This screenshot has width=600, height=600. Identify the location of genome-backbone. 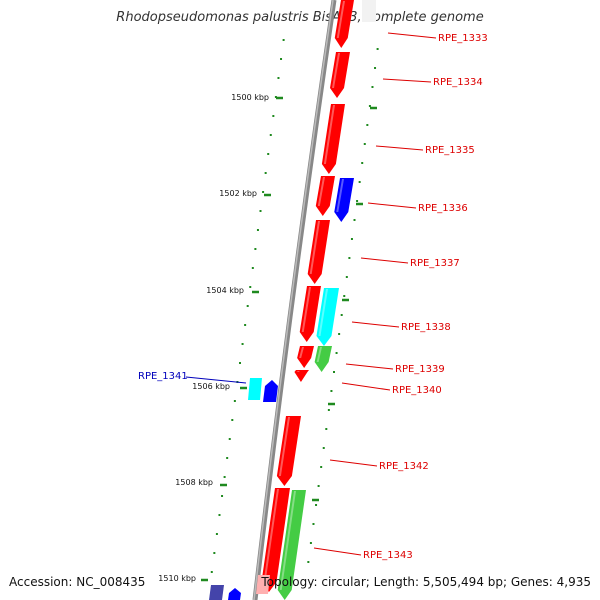
(294, 300).